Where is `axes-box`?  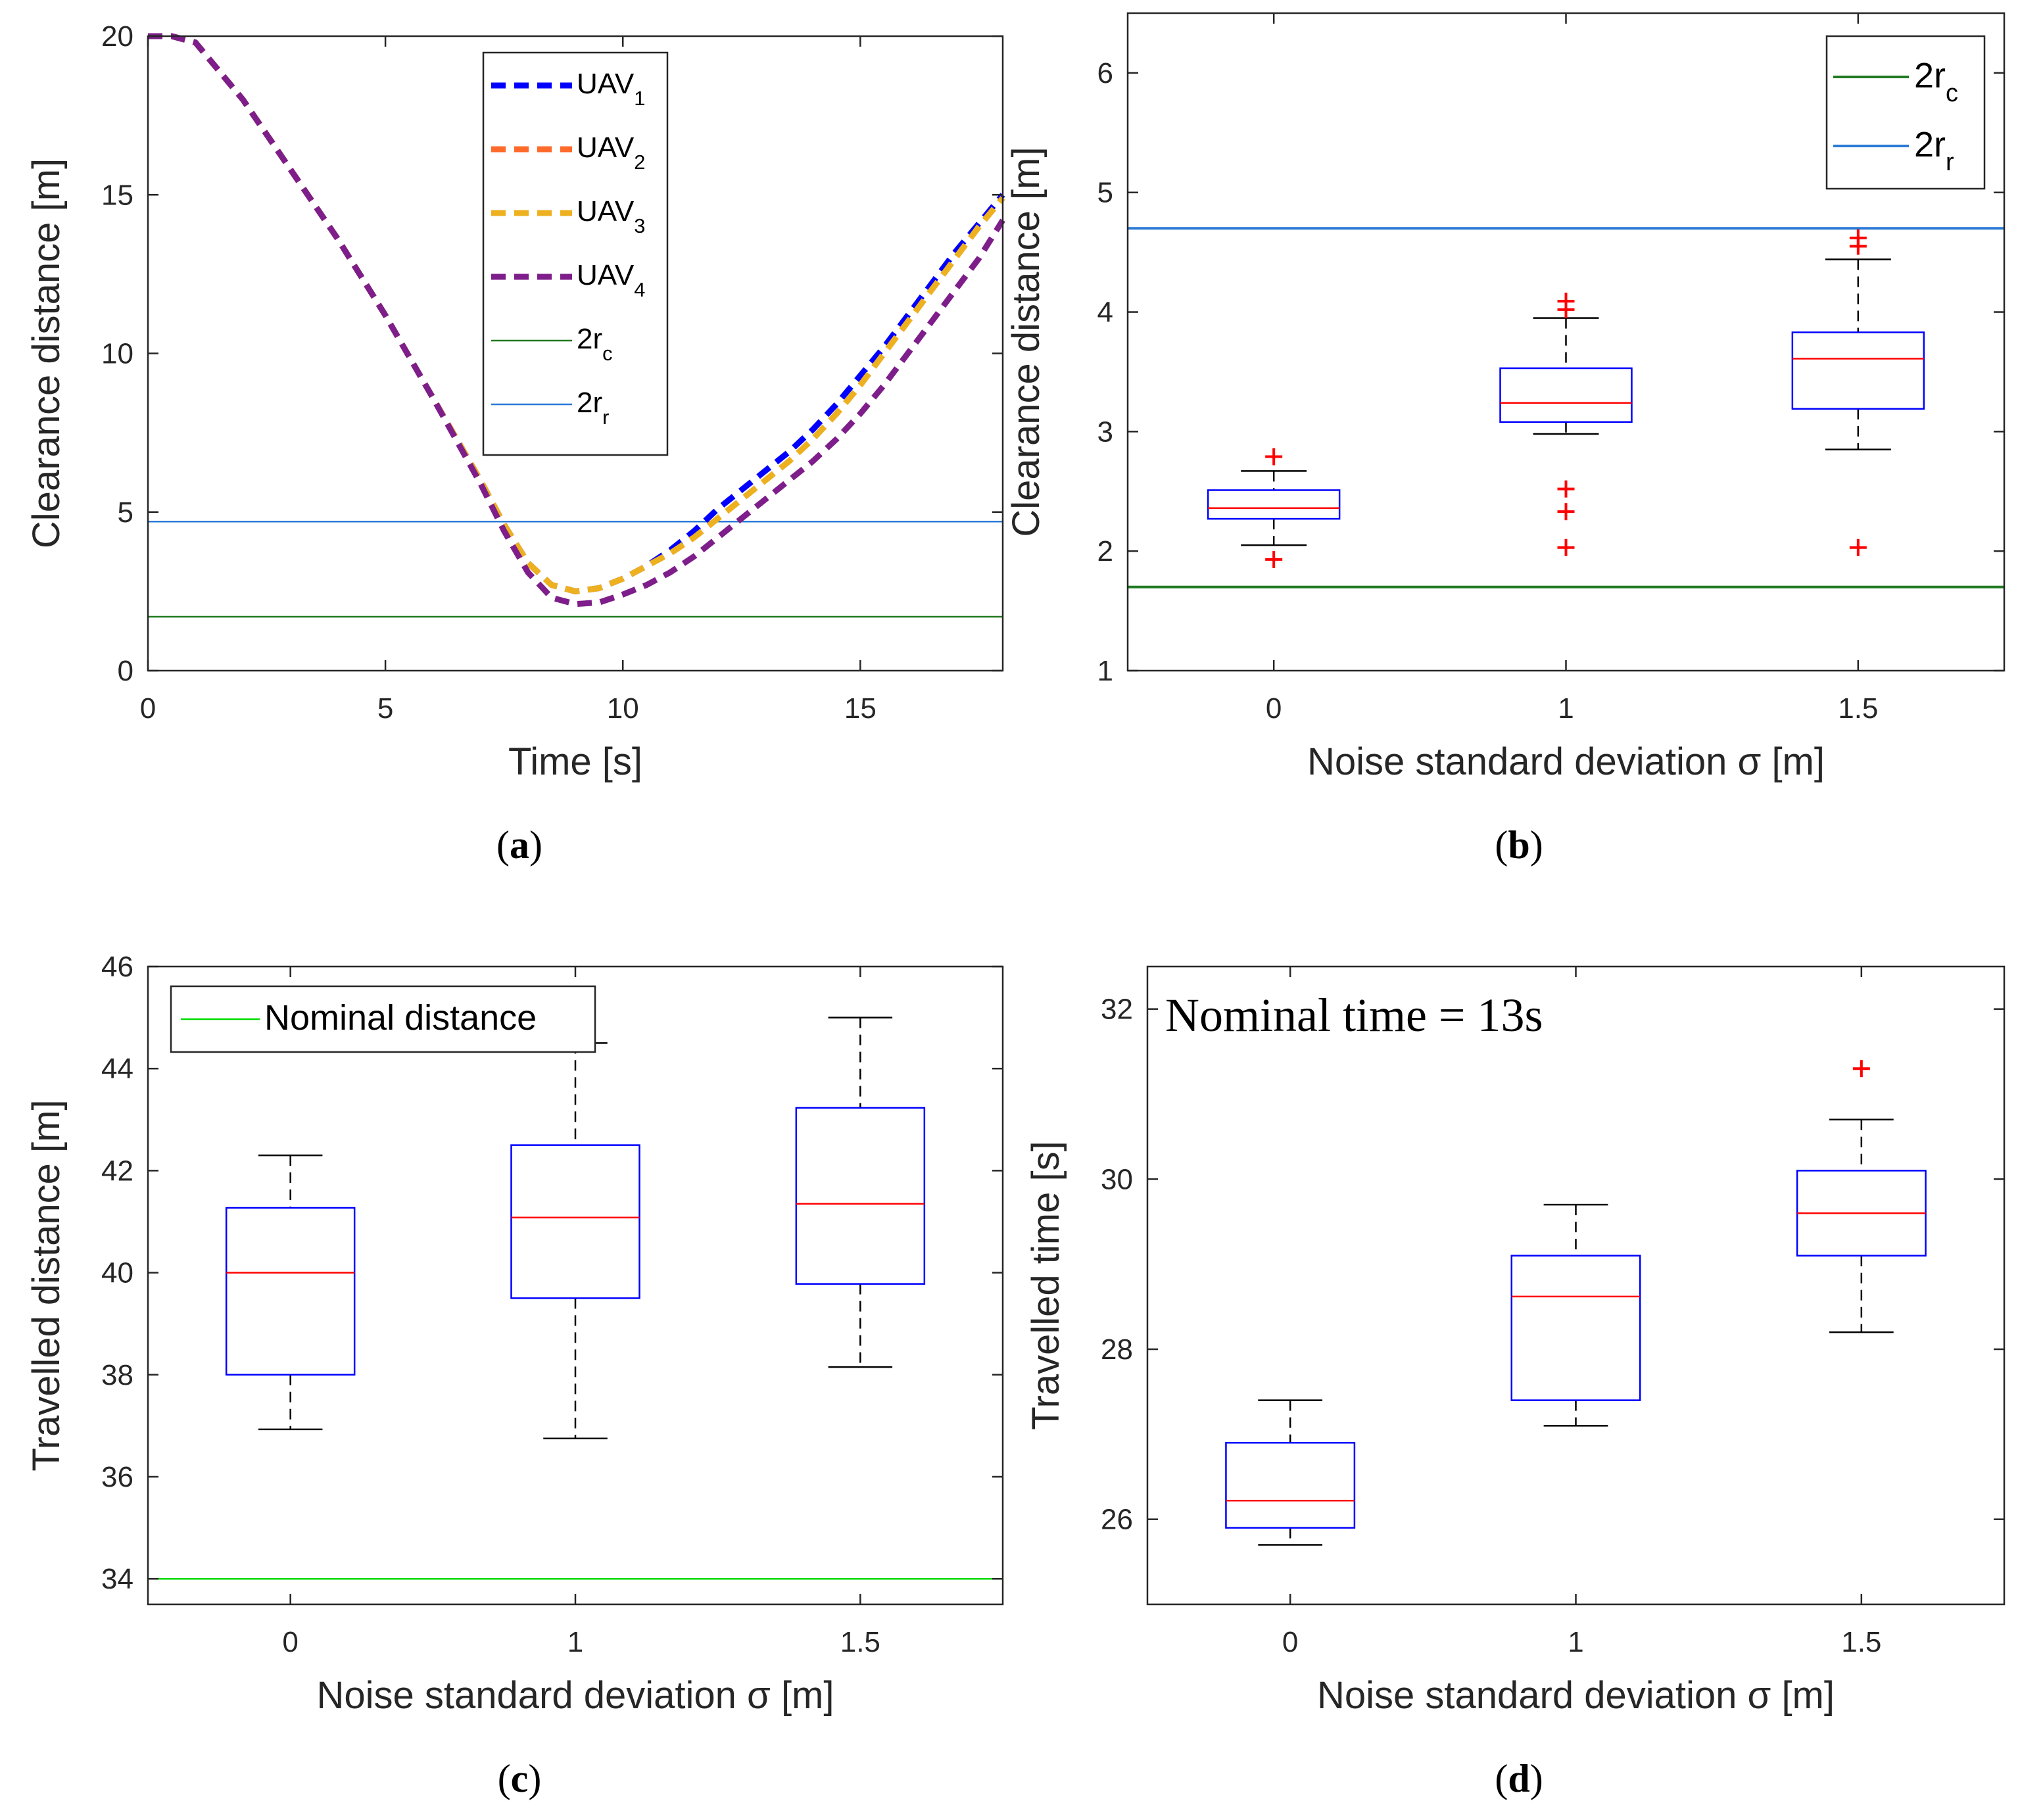
axes-box is located at coordinates (1576, 1285).